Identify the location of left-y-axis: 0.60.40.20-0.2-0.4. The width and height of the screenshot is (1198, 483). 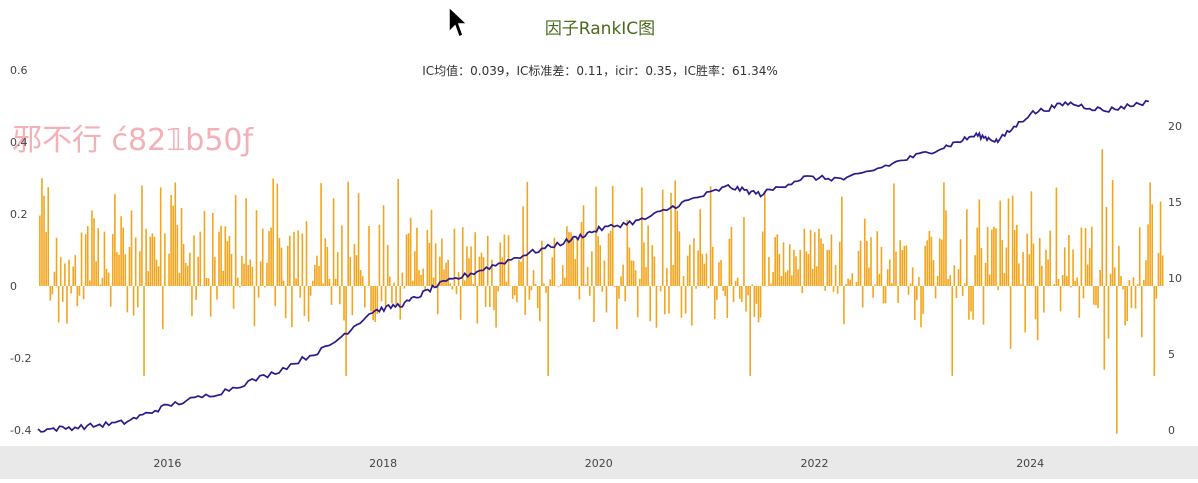
(20, 250).